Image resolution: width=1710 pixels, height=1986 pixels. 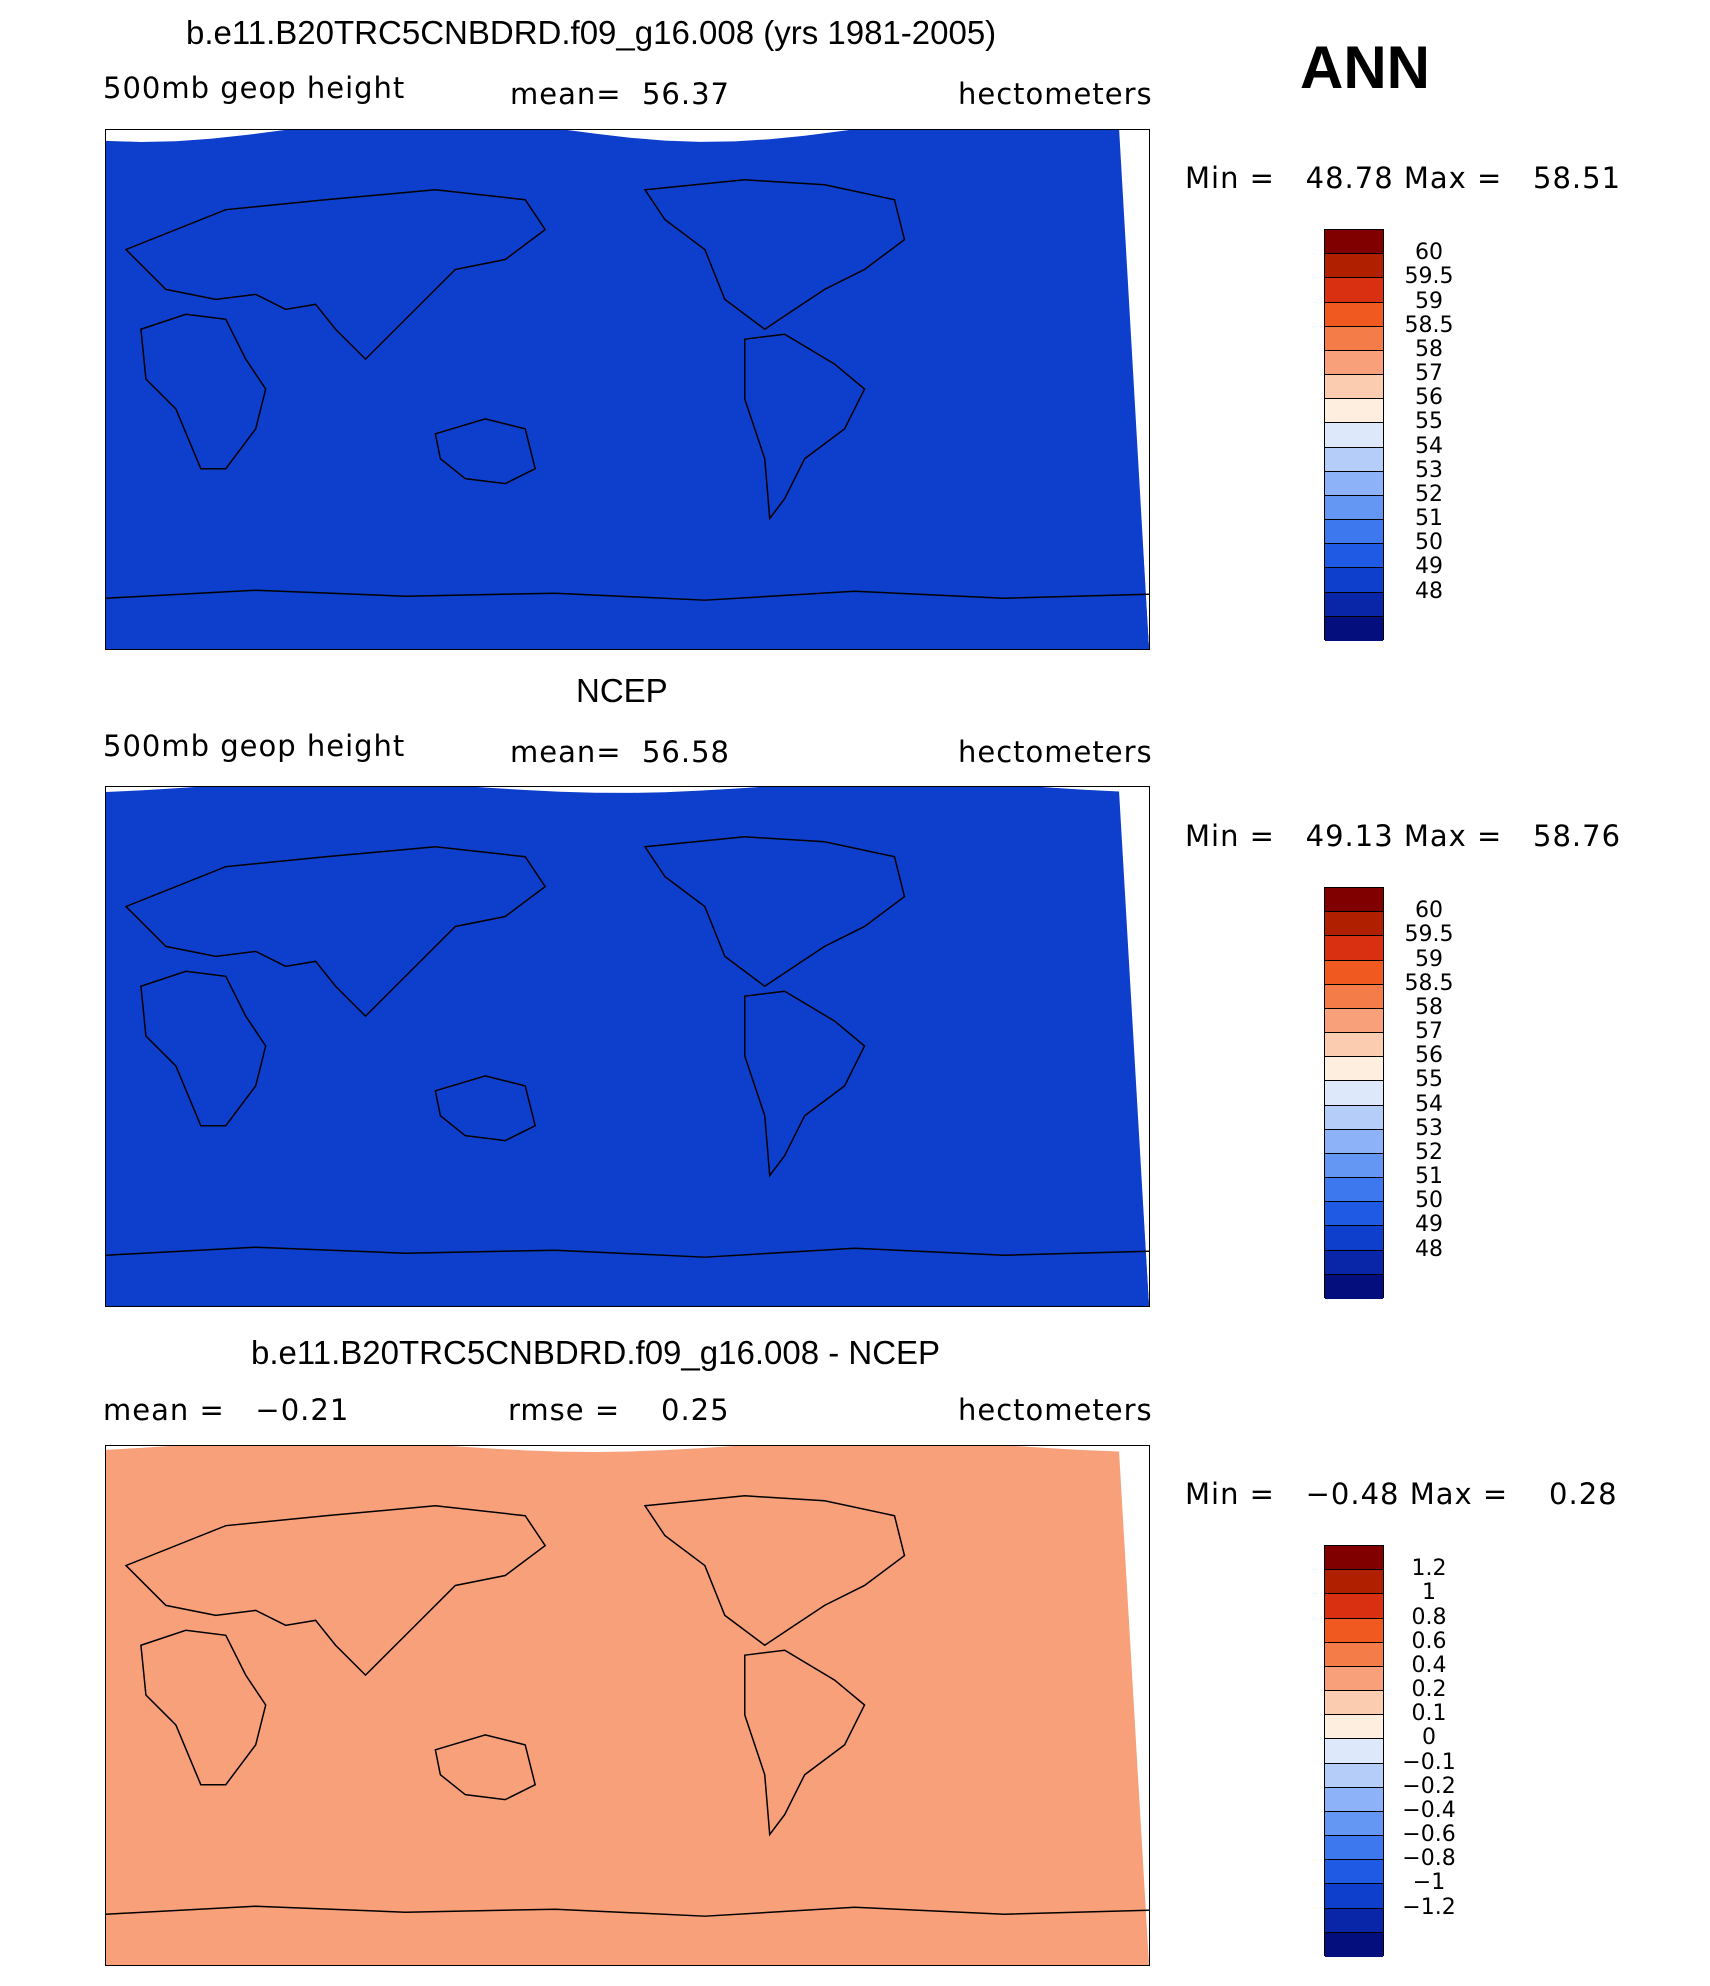 What do you see at coordinates (622, 690) in the screenshot?
I see `panel-2-title: NCEP` at bounding box center [622, 690].